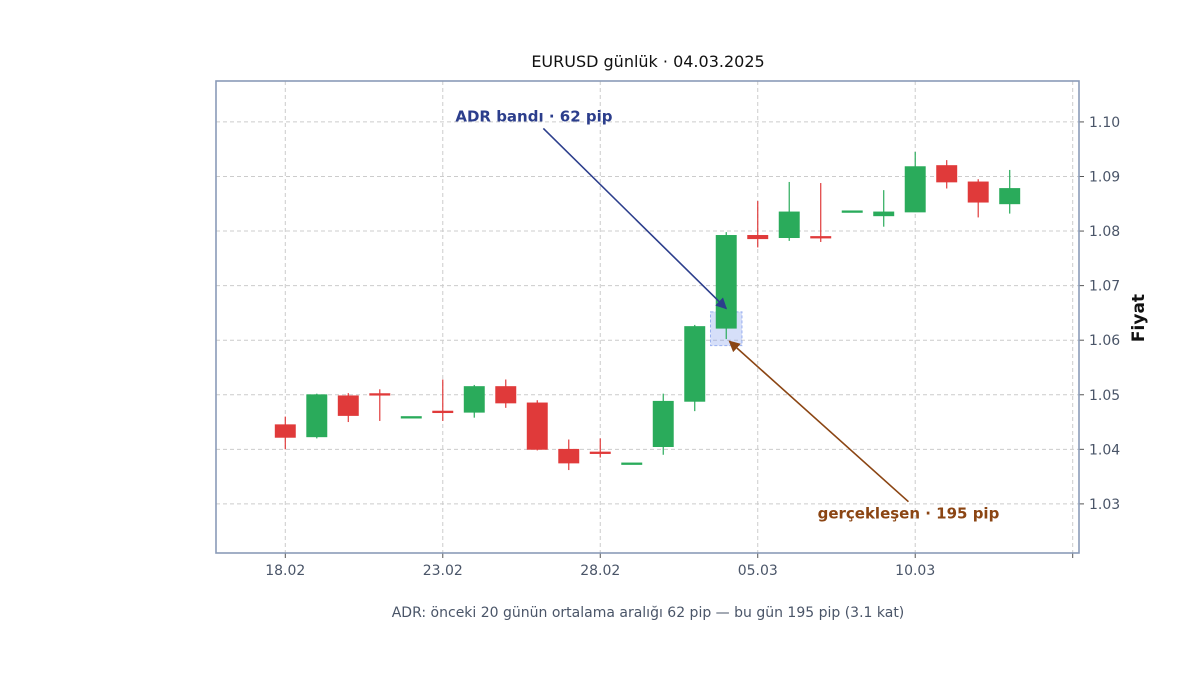 The image size is (1200, 675). What do you see at coordinates (647, 61) in the screenshot?
I see `chart-title: EURUSD günlük · 04.03.2025` at bounding box center [647, 61].